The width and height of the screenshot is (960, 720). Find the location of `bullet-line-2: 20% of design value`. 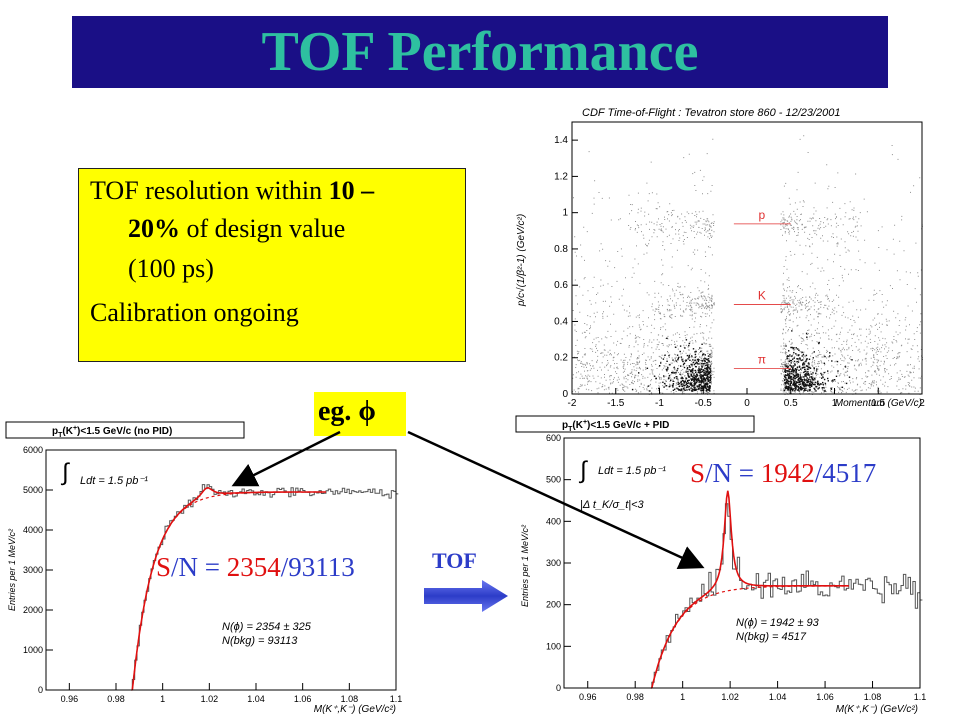

bullet-line-2: 20% of design value is located at coordinates (237, 228).